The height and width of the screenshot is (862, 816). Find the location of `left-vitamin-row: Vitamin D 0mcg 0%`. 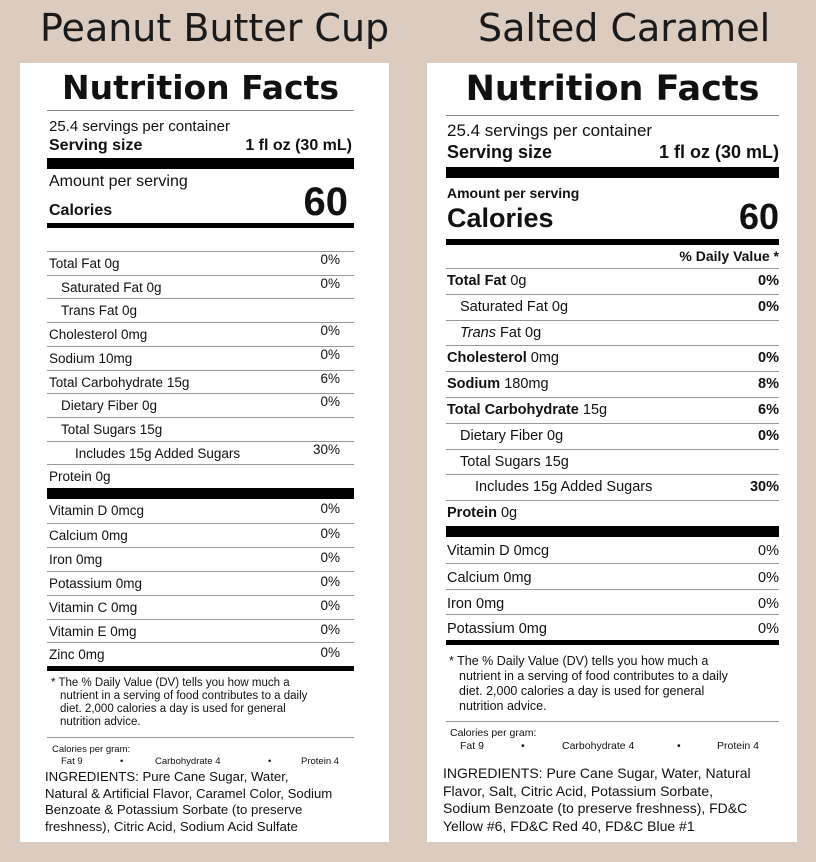

left-vitamin-row: Vitamin D 0mcg 0% is located at coordinates (200, 511).